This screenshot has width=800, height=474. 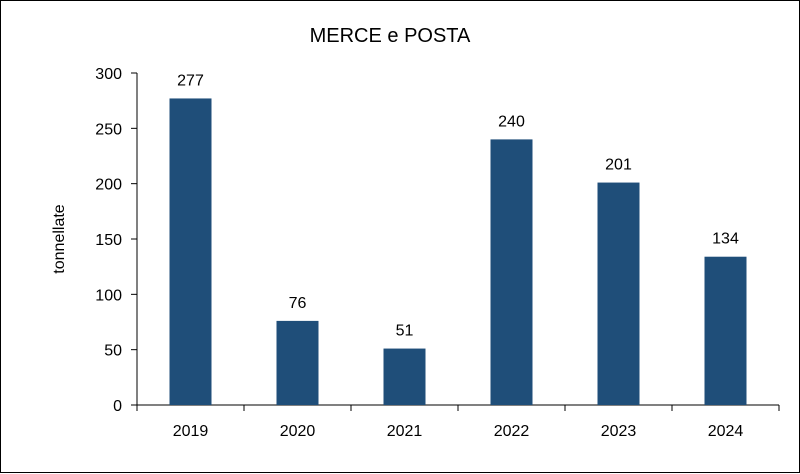 What do you see at coordinates (190, 80) in the screenshot?
I see `data-label: 277` at bounding box center [190, 80].